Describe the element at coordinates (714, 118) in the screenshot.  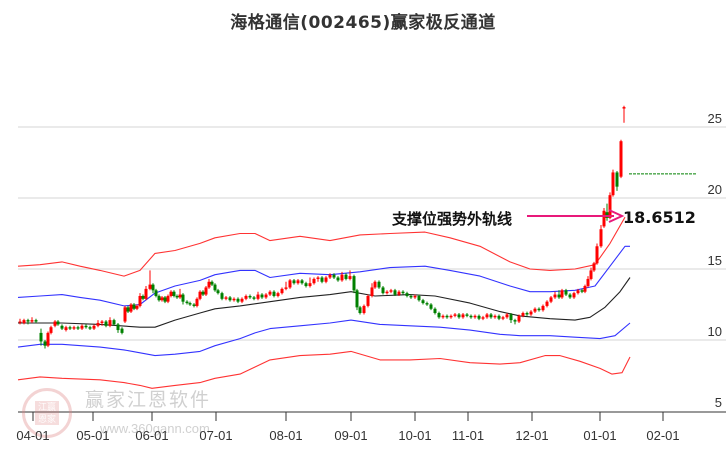
I see `y-tick-label: 25` at that location.